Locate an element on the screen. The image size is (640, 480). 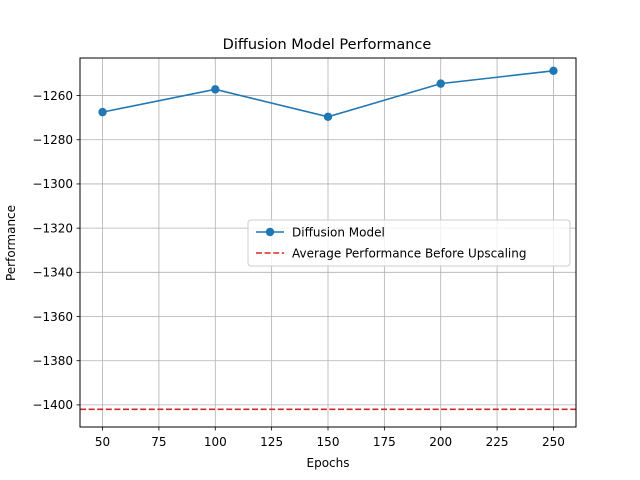
y-tick-label: −1300 is located at coordinates (52, 184).